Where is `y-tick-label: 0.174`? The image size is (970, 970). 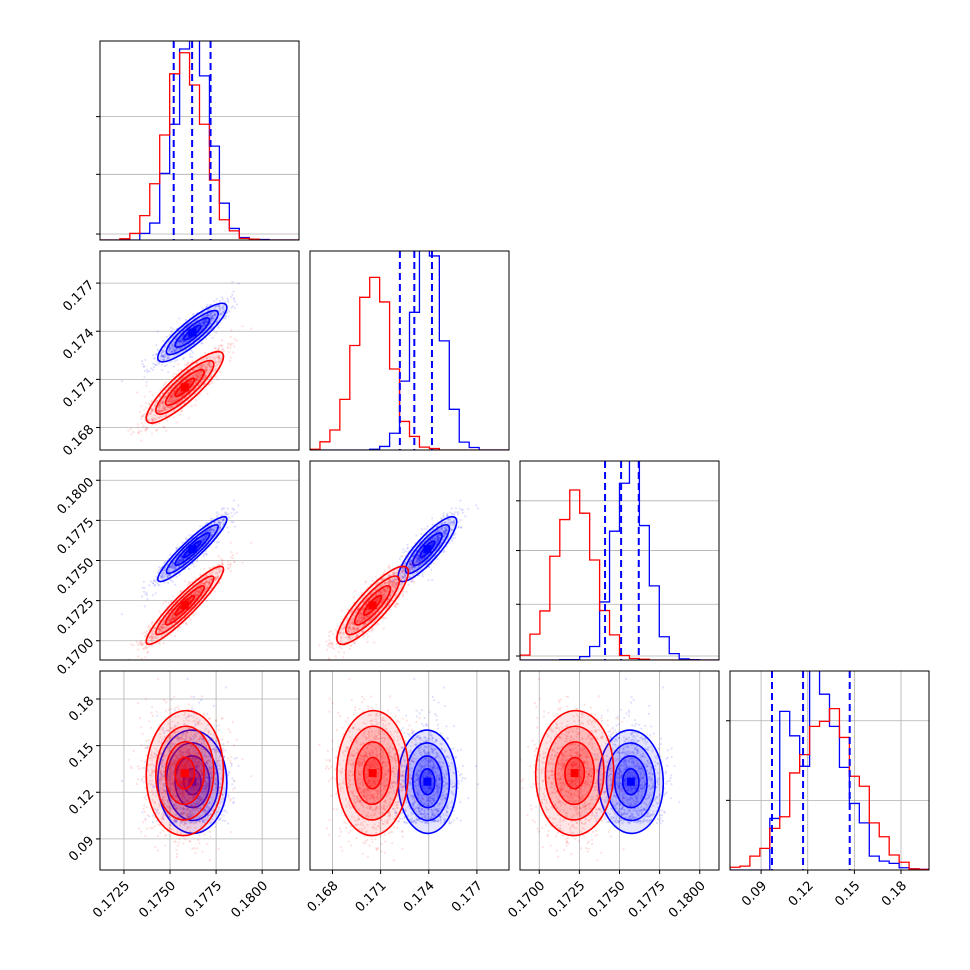 y-tick-label: 0.174 is located at coordinates (78, 344).